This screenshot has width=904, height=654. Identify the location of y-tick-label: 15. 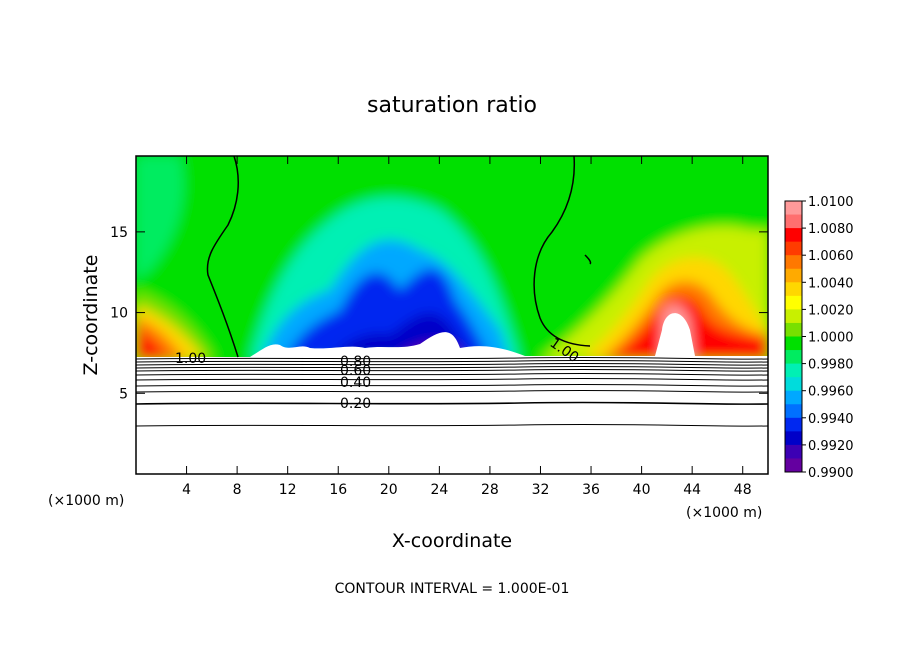
(119, 233).